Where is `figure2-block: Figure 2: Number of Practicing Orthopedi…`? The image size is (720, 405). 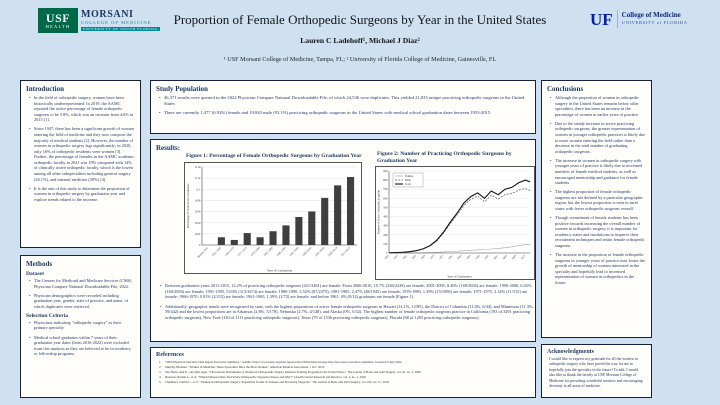
figure2-block: Figure 2: Number of Practicing Orthopedi… is located at coordinates (455, 216).